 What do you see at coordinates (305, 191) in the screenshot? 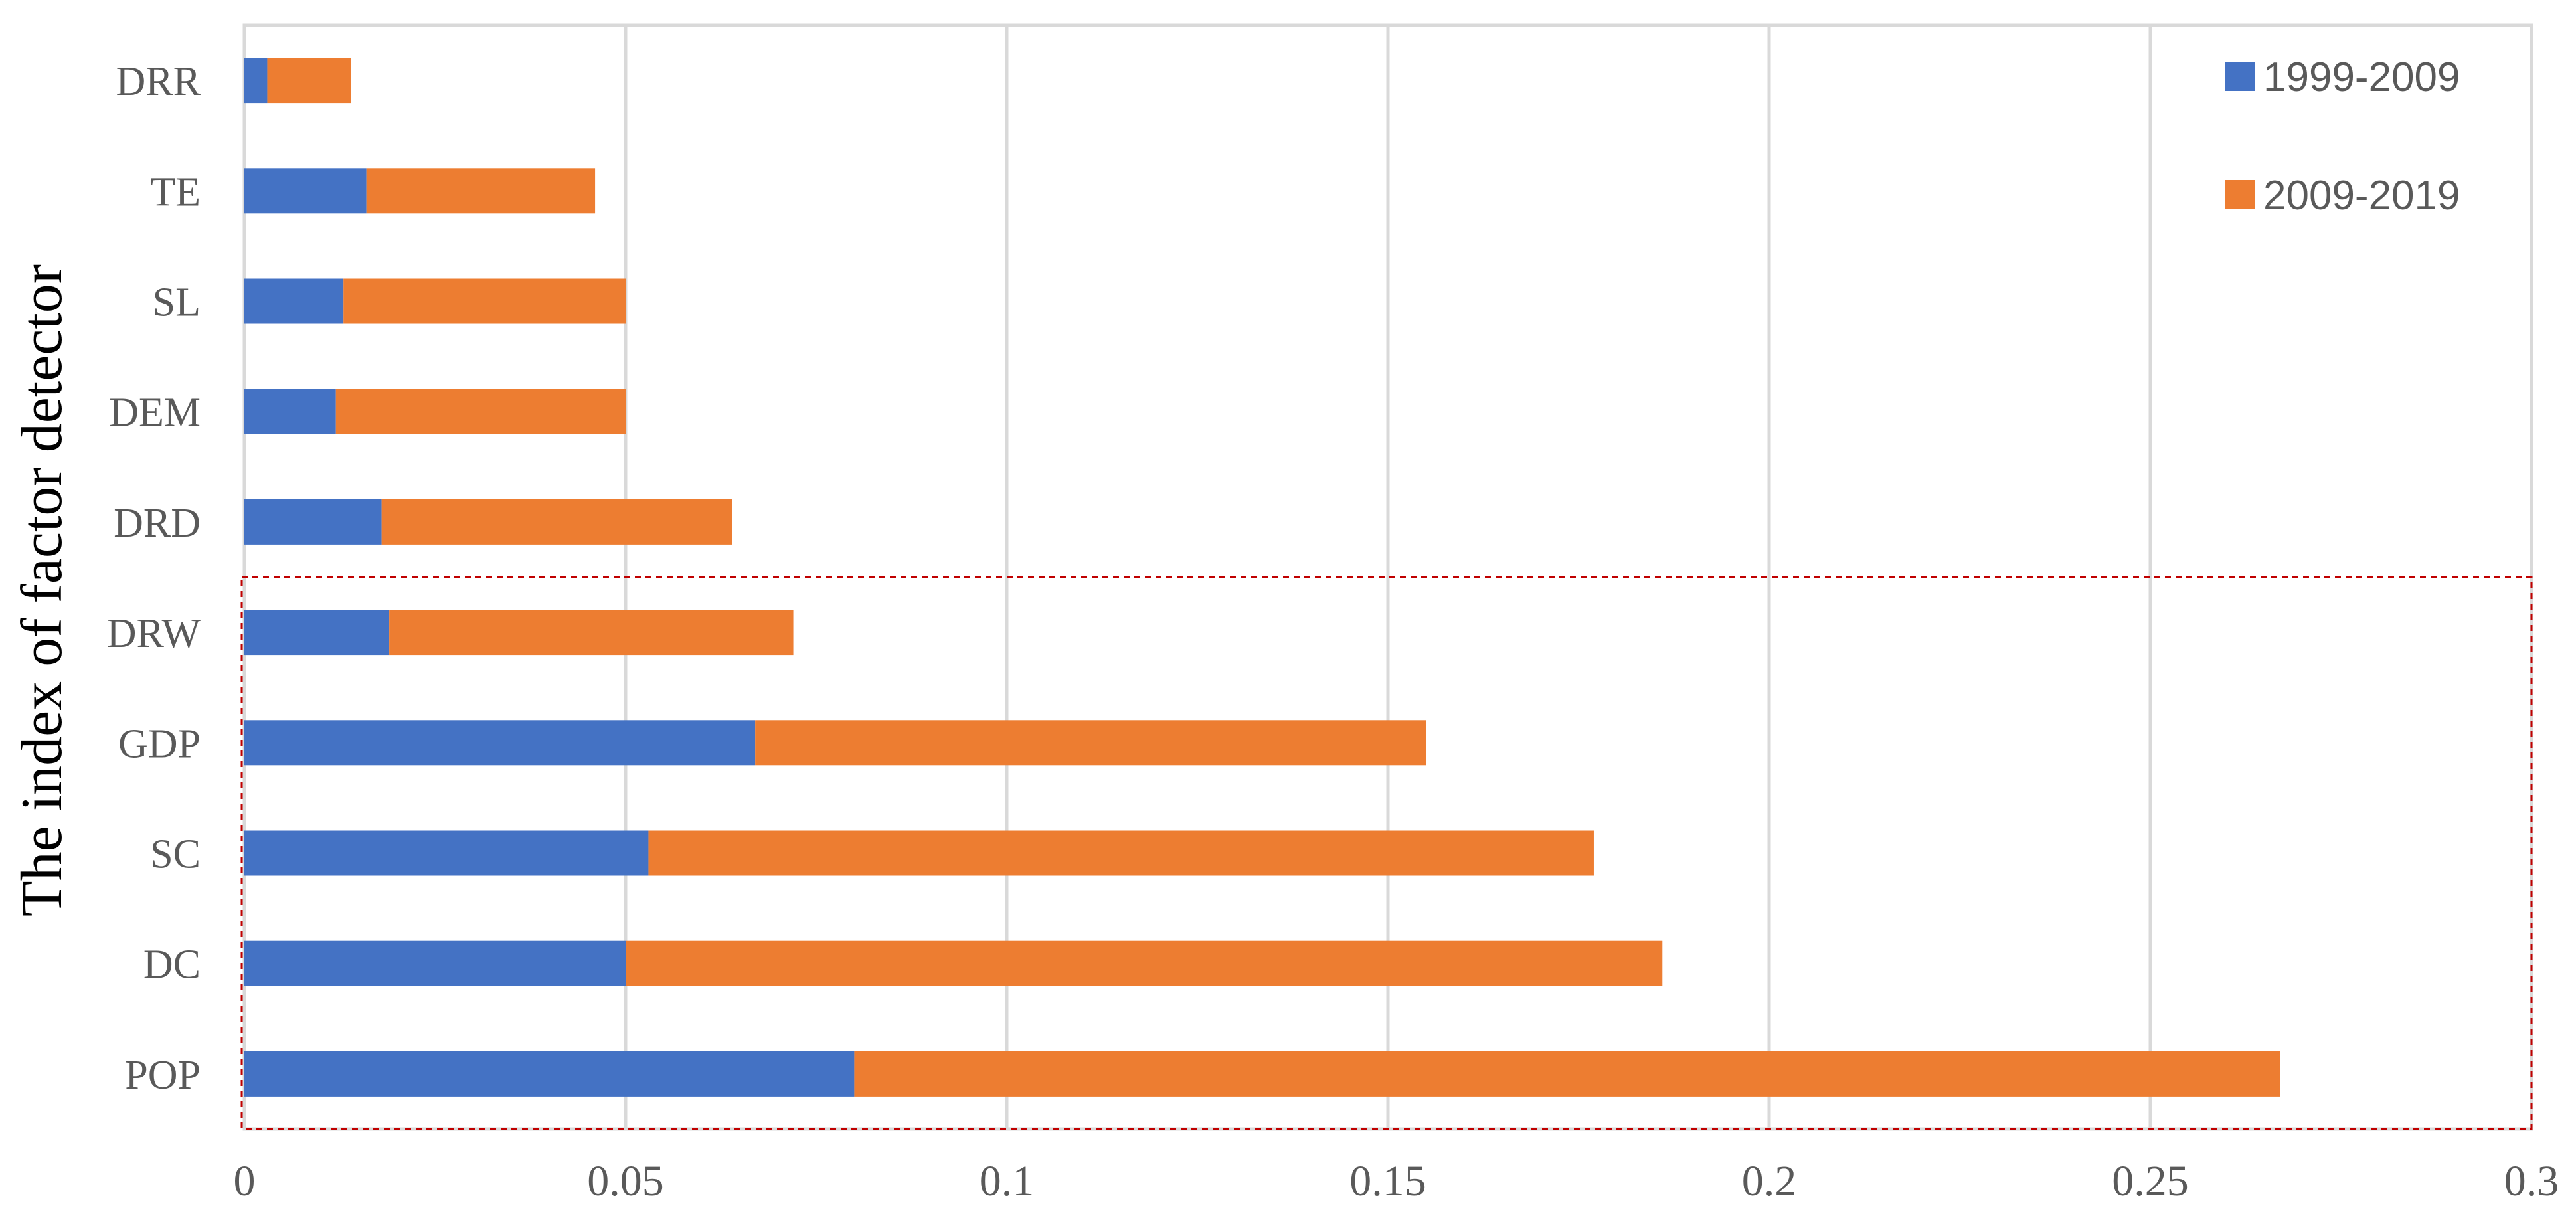
I see `bar-te-1999-2009` at bounding box center [305, 191].